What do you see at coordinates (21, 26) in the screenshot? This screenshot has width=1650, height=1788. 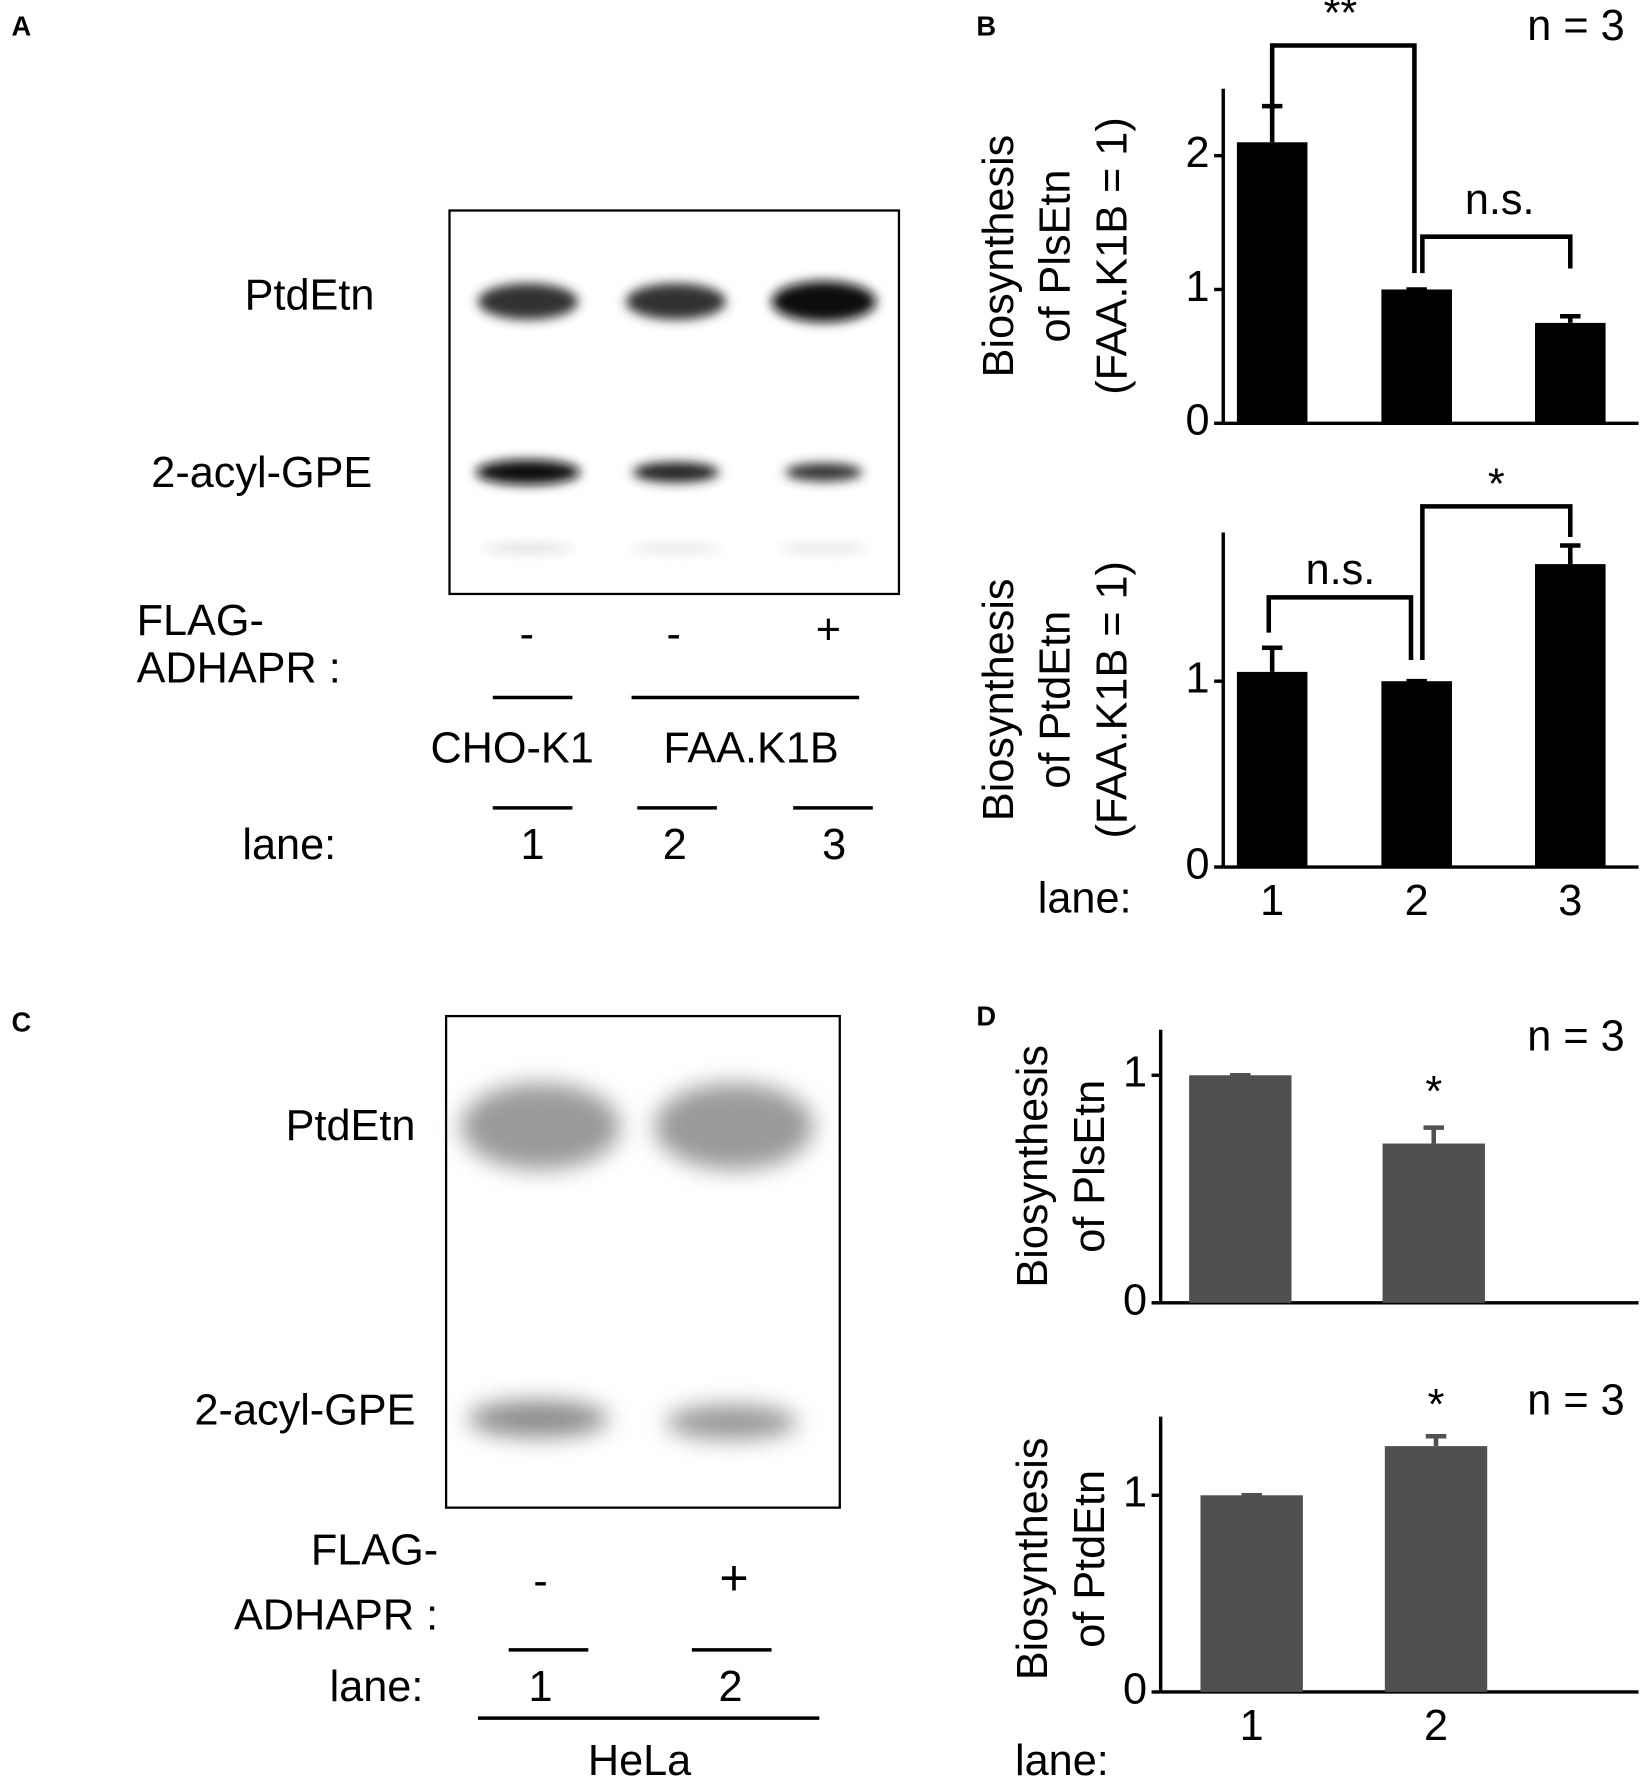 I see `panel-label: A` at bounding box center [21, 26].